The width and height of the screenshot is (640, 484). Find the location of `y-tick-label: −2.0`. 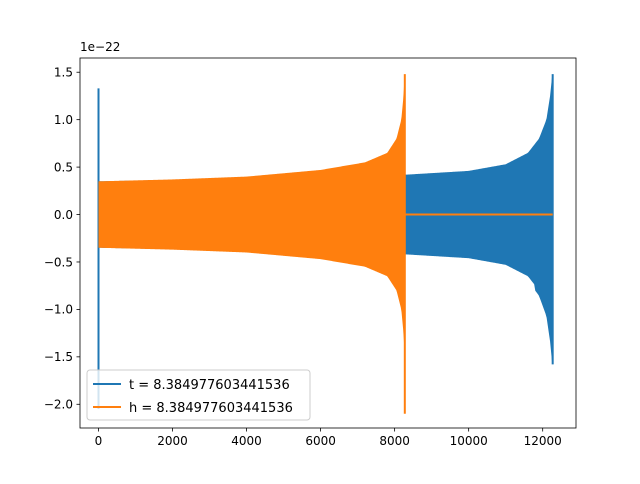

y-tick-label: −2.0 is located at coordinates (58, 405).